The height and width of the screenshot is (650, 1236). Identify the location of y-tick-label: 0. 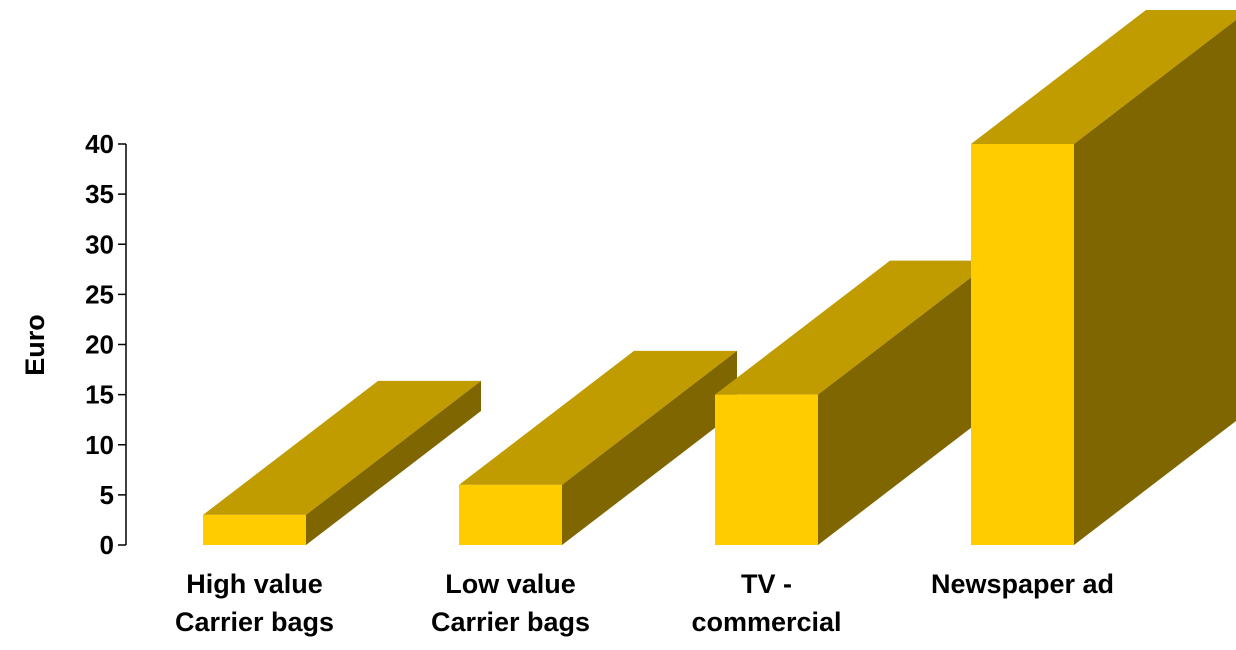
(107, 545).